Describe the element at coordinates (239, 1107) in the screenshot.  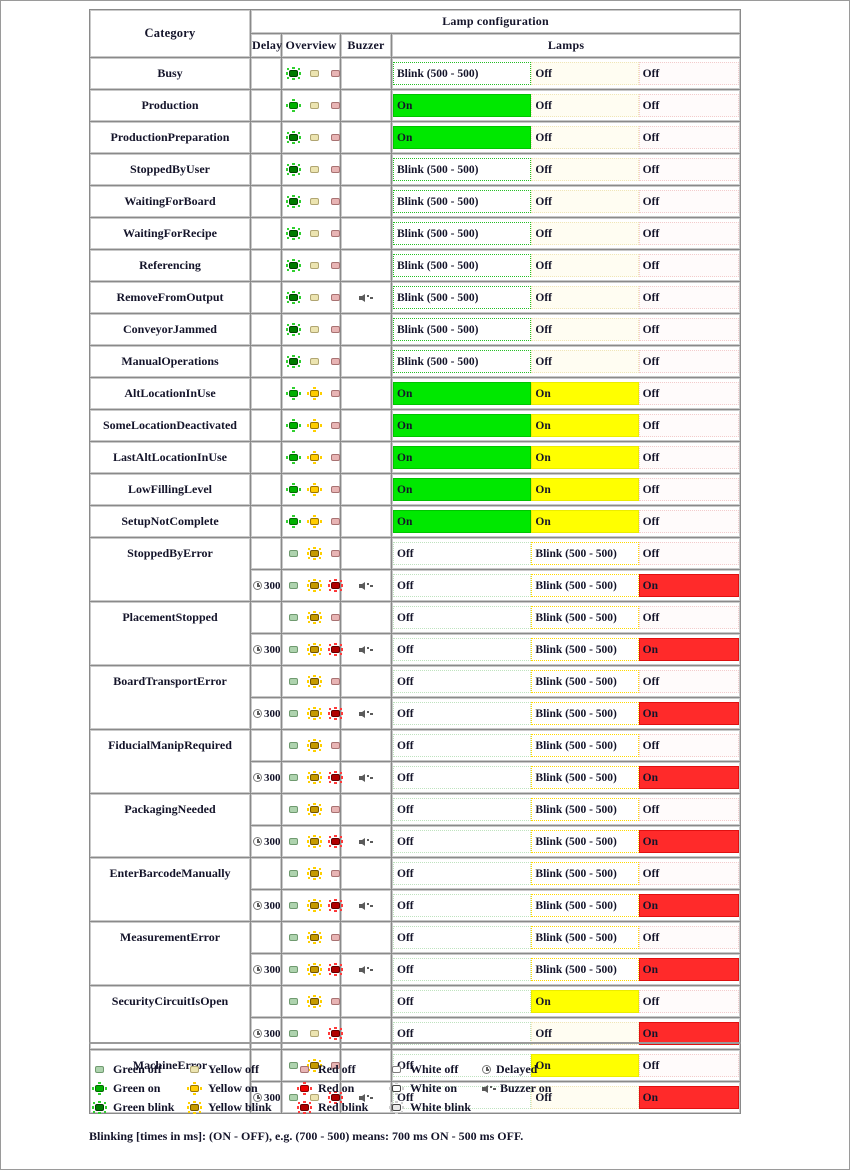
I see `legend-item: Yellow blink` at that location.